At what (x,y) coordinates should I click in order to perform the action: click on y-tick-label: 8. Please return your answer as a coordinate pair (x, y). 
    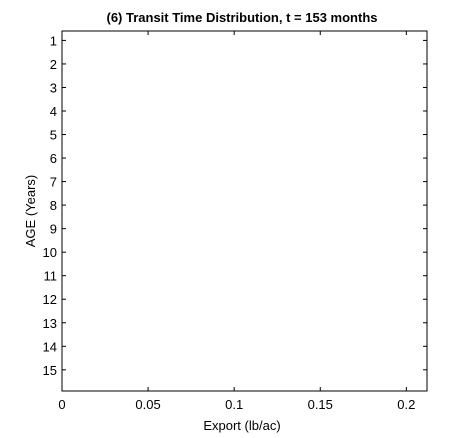
    Looking at the image, I should click on (53, 205).